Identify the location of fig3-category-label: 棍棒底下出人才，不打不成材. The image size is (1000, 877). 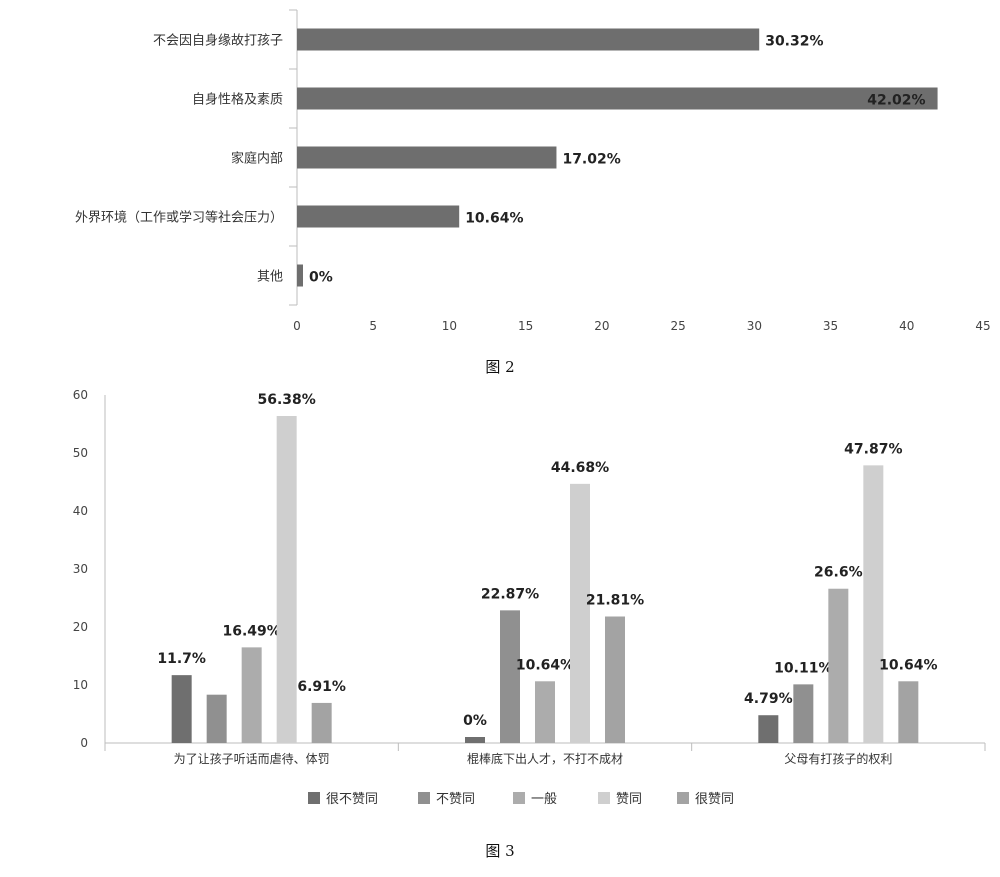
(545, 758).